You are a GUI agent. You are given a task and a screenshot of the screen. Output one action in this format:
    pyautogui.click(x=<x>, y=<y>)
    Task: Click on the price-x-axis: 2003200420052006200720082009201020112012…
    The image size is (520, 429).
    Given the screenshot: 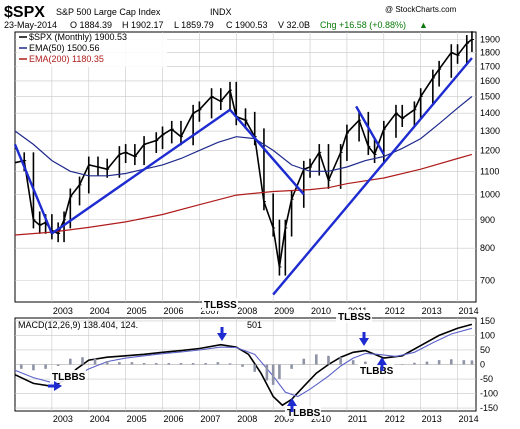 What is the action you would take?
    pyautogui.click(x=266, y=311)
    